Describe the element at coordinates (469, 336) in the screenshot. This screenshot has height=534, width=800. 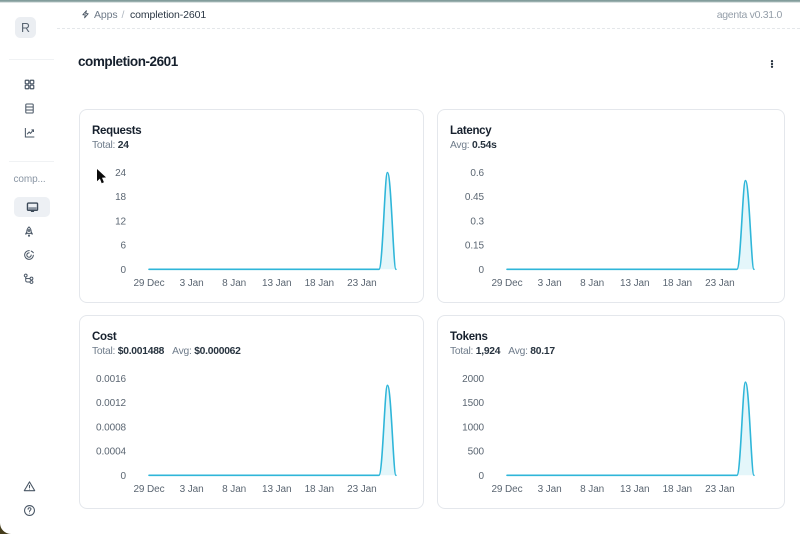
I see `chart-title: Tokens` at that location.